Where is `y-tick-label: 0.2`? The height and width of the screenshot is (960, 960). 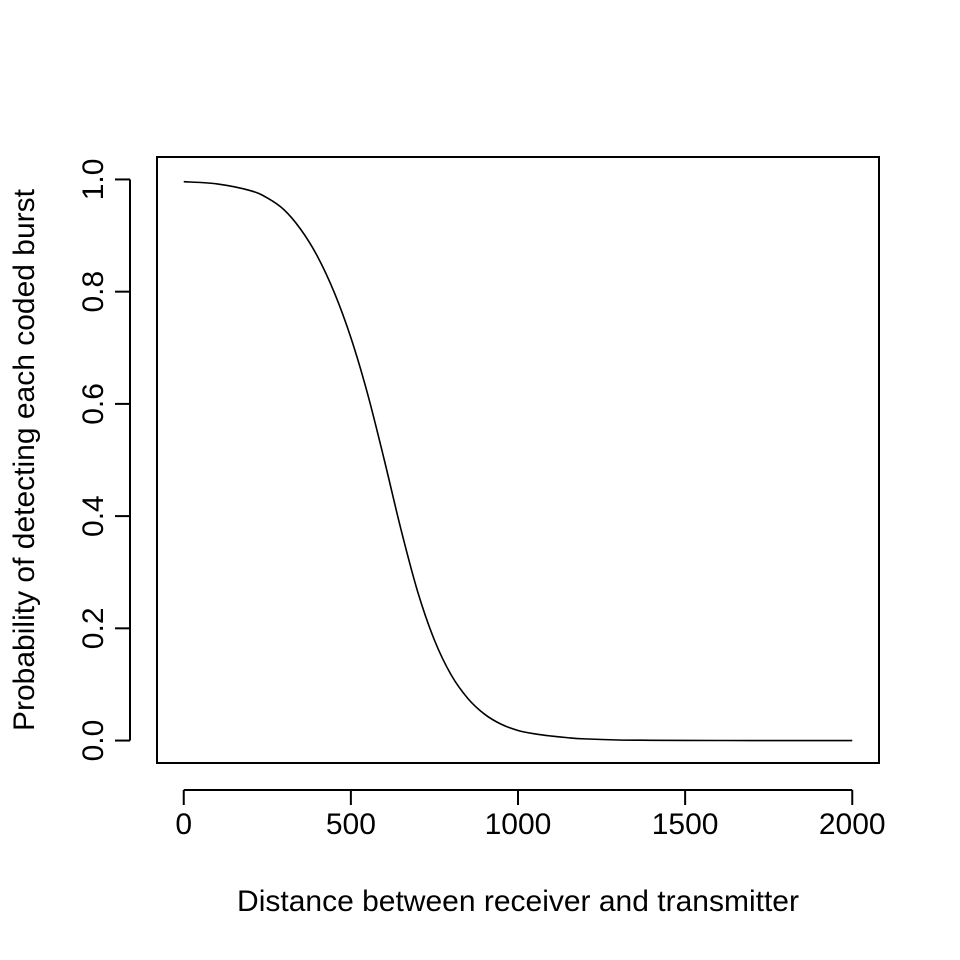 y-tick-label: 0.2 is located at coordinates (93, 628).